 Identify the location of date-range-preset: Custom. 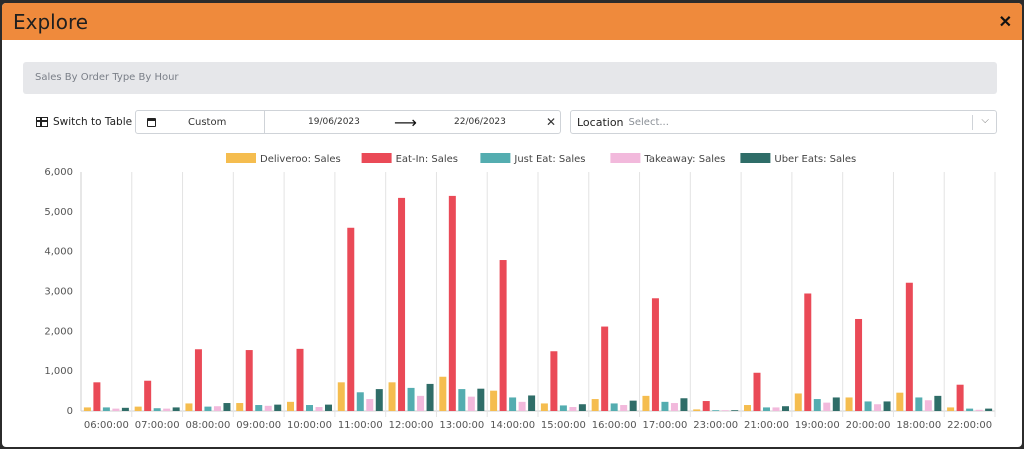
(200, 122).